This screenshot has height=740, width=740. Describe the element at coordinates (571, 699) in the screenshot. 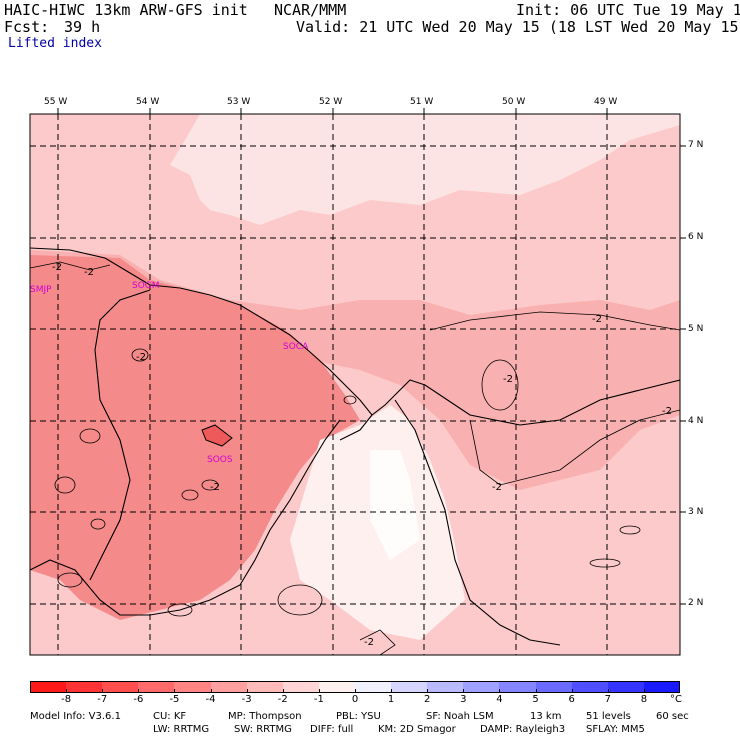

I see `colorbar-tick-label: 6` at that location.